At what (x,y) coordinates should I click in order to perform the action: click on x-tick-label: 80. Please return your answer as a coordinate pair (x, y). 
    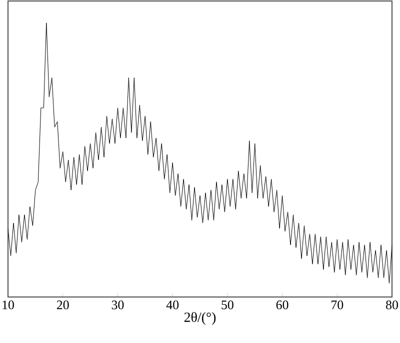
    Looking at the image, I should click on (392, 305).